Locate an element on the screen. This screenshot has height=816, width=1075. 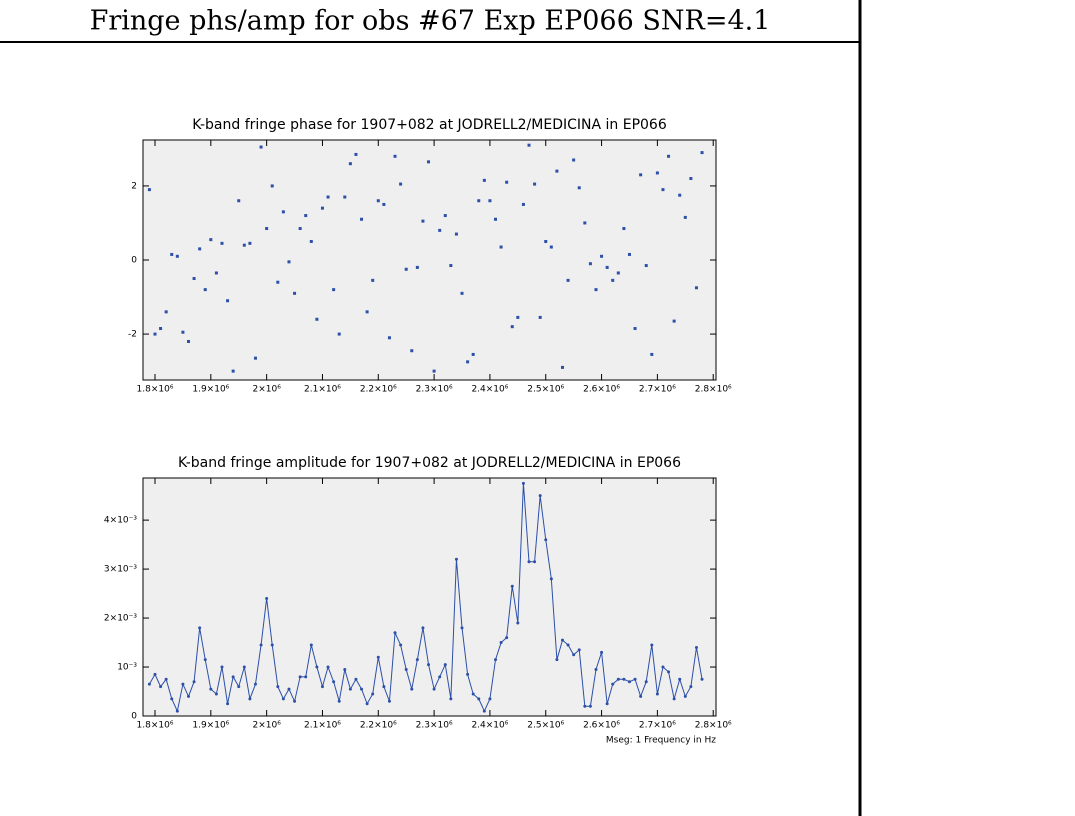
x-tick-label: 2.2×10⁶ is located at coordinates (378, 390).